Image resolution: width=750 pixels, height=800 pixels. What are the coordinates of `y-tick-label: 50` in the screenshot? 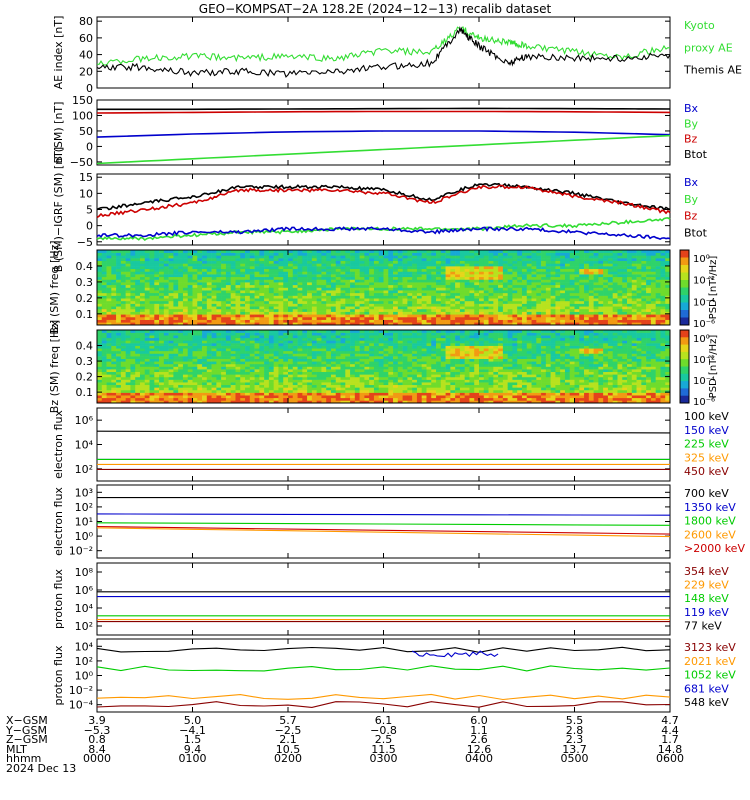 It's located at (86, 131).